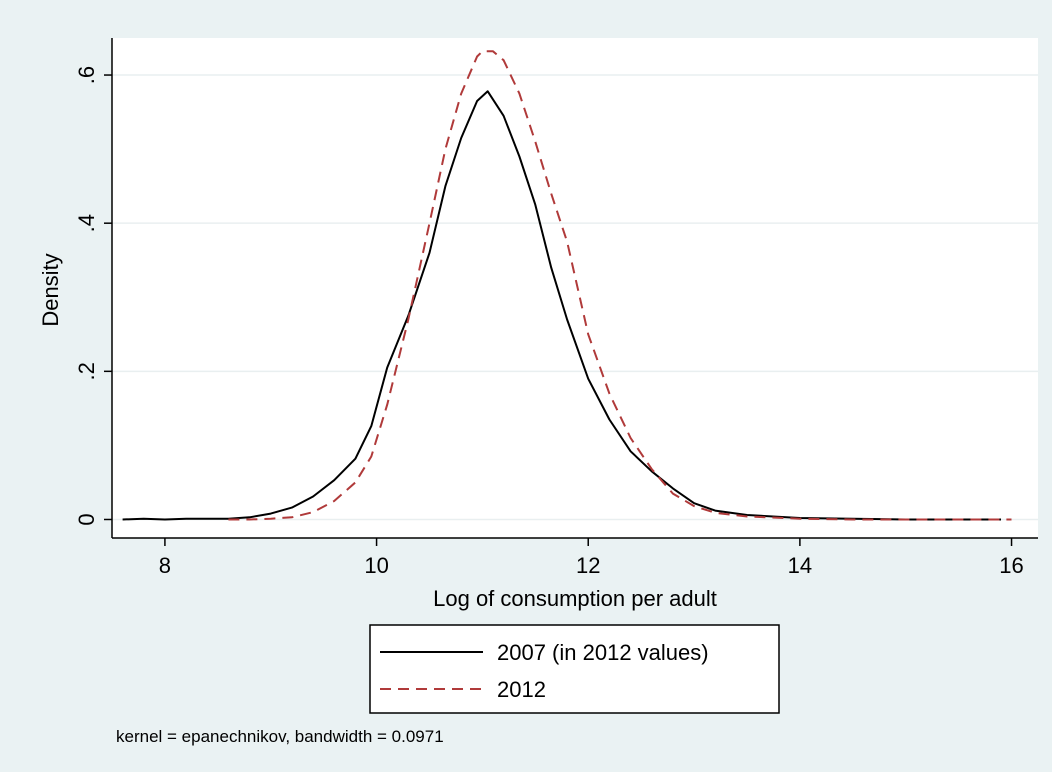  I want to click on x-axis-title: Log of consumption per adult, so click(575, 598).